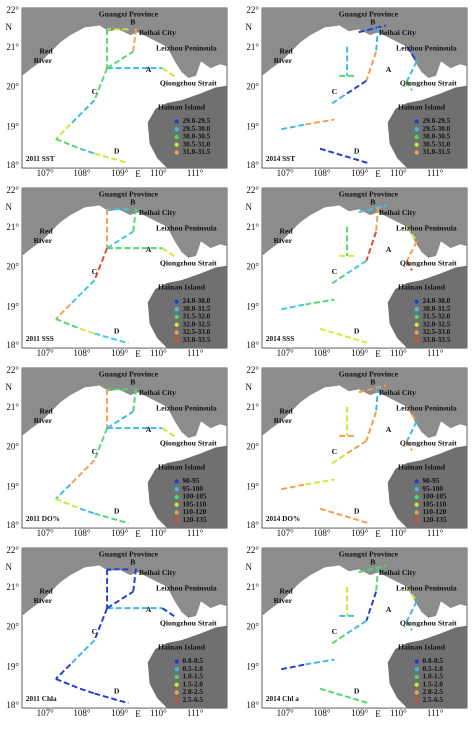 Image resolution: width=474 pixels, height=732 pixels. What do you see at coordinates (195, 713) in the screenshot?
I see `lon-label: 111°` at bounding box center [195, 713].